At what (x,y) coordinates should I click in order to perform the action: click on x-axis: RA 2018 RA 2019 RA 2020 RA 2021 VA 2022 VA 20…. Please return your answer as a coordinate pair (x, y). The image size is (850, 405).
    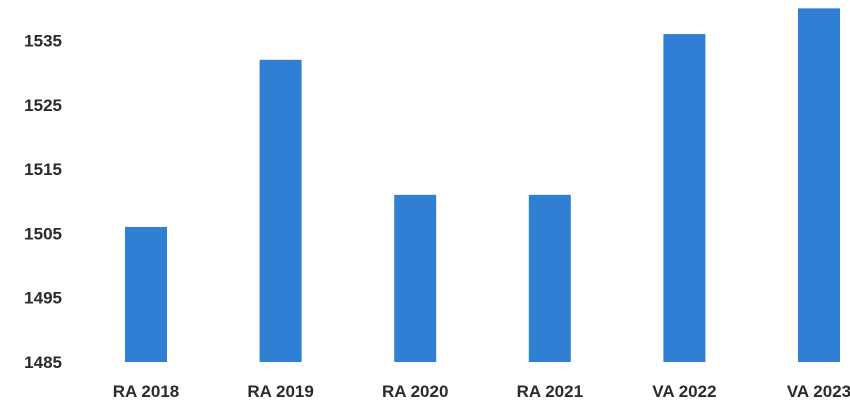
    Looking at the image, I should click on (481, 391).